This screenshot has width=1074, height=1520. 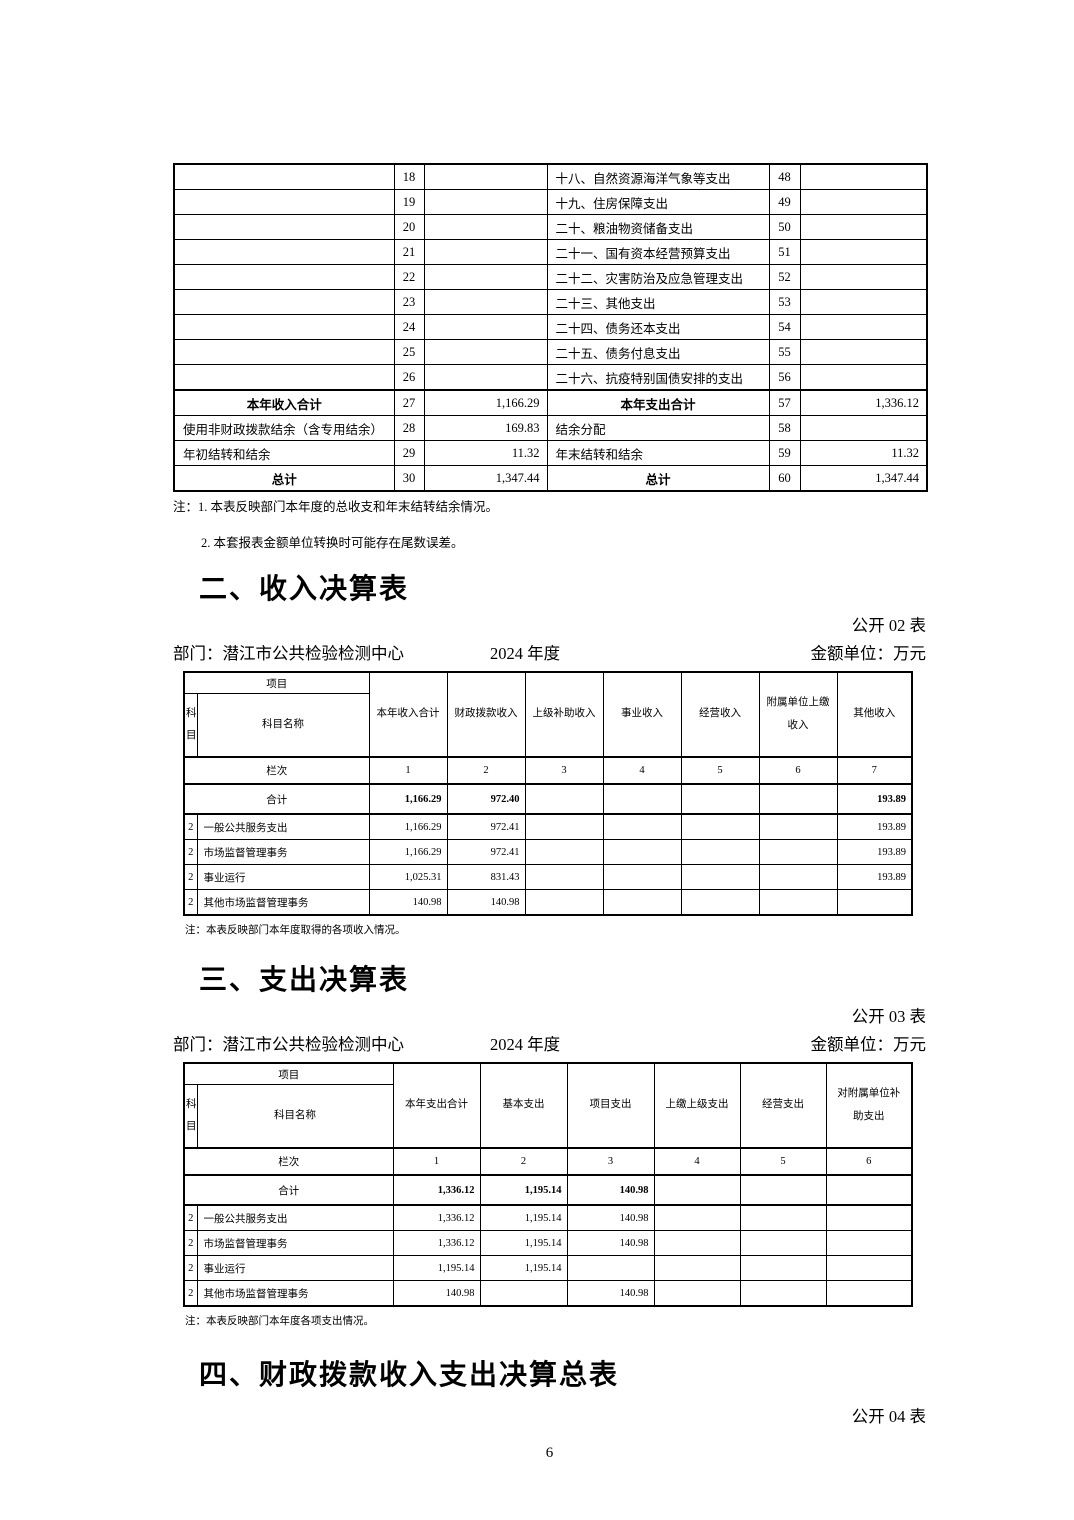 What do you see at coordinates (288, 653) in the screenshot?
I see `department-label: 部门：潜江市公共检验检测中心` at bounding box center [288, 653].